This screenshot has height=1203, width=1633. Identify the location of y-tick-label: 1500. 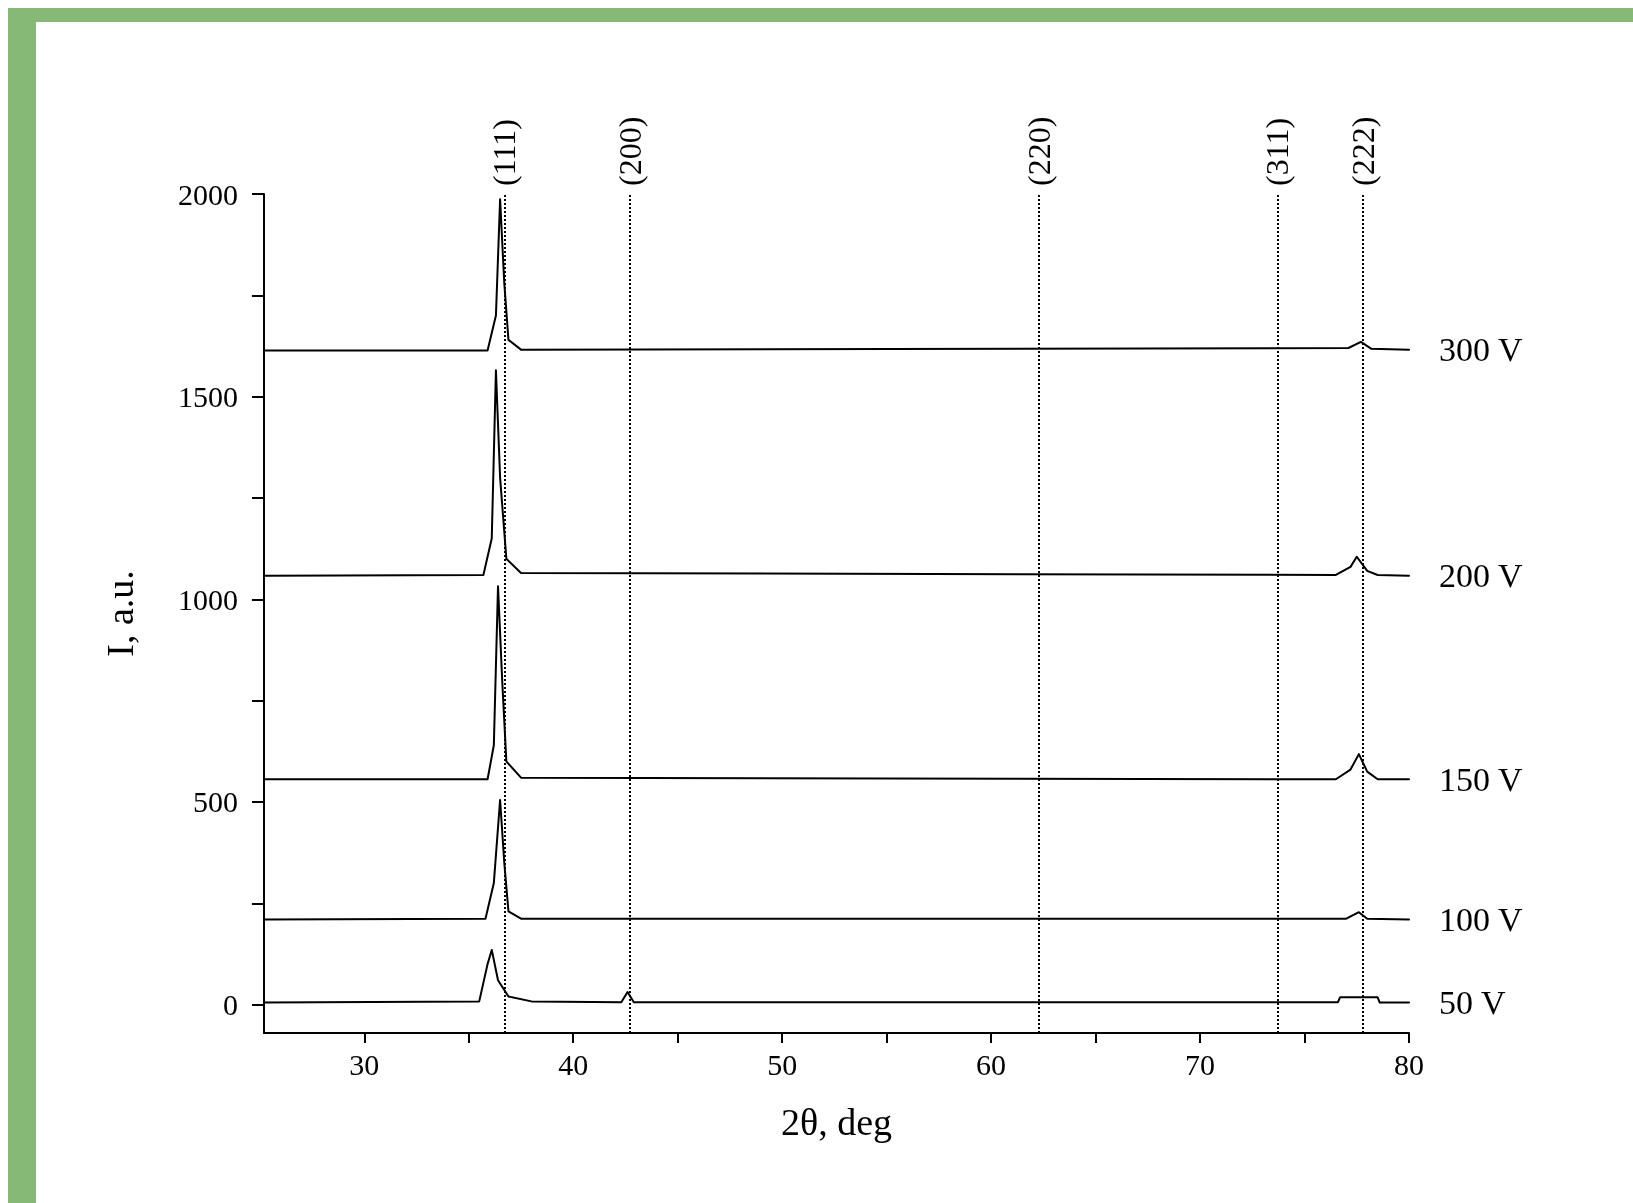
(208, 397).